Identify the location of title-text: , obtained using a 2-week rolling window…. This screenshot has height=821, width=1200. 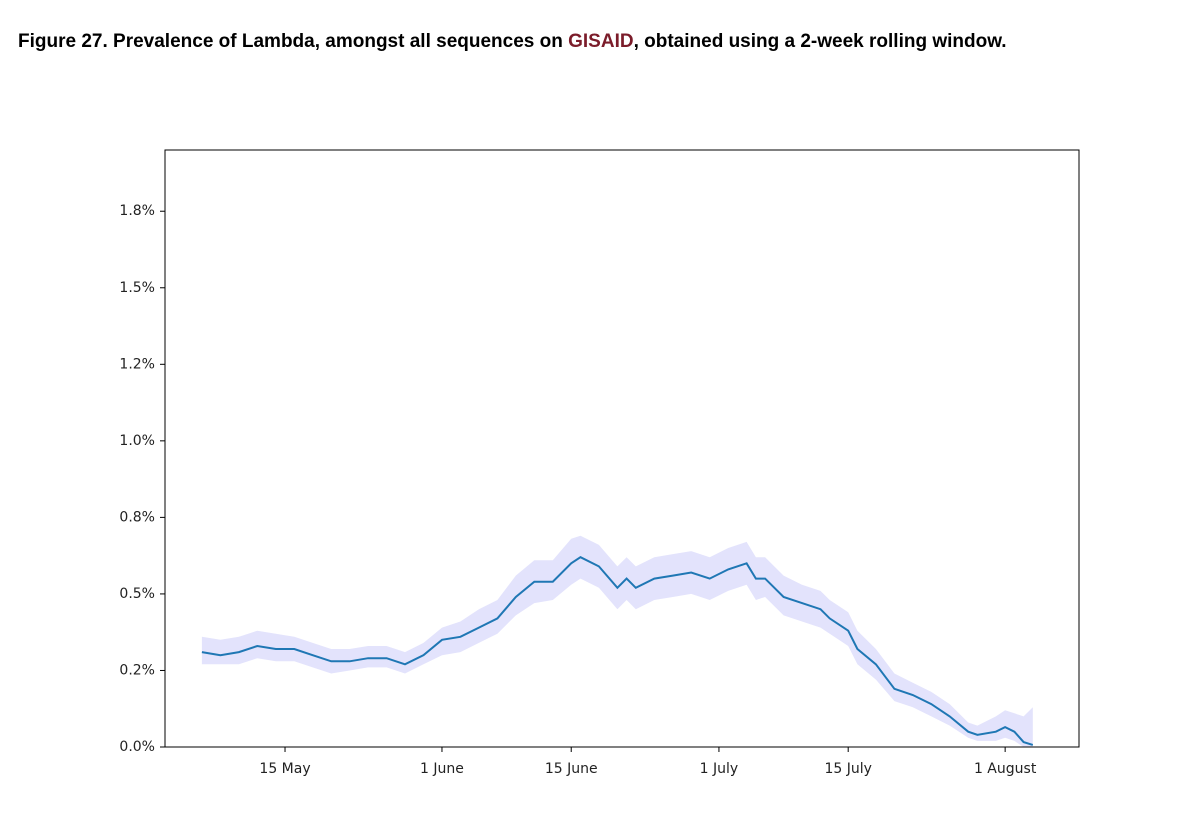
(820, 41).